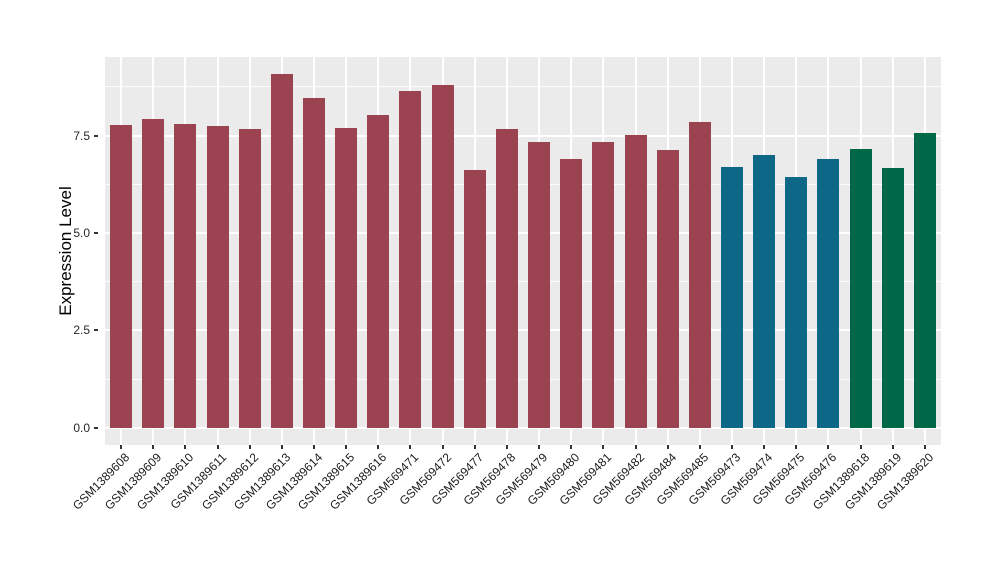 The height and width of the screenshot is (580, 1000). Describe the element at coordinates (506, 278) in the screenshot. I see `bar-GSM569478` at that location.